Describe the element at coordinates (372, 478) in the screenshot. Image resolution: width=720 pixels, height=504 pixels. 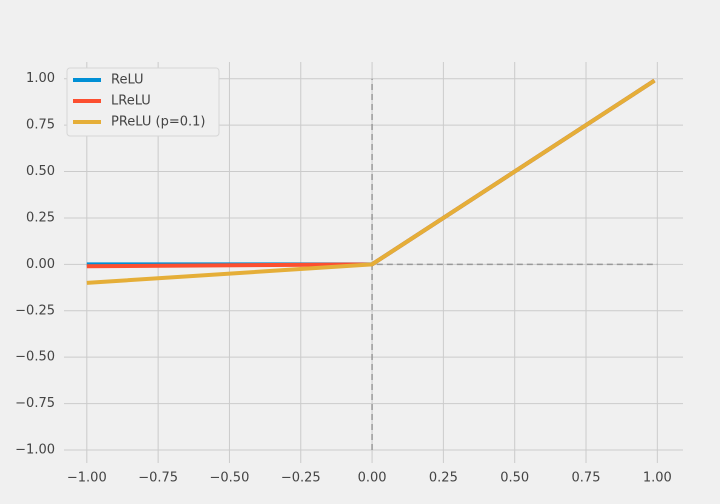
I see `x-tick-label: 0.00` at that location.